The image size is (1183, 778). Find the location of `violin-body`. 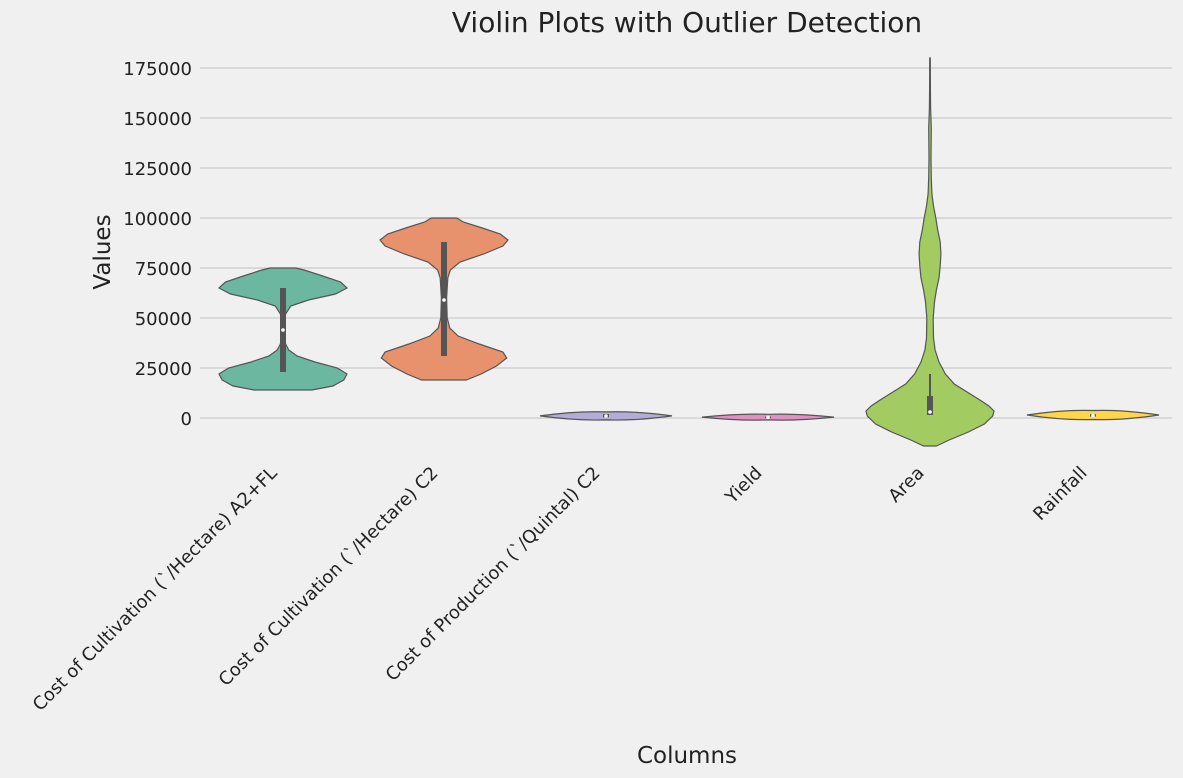

violin-body is located at coordinates (930, 252).